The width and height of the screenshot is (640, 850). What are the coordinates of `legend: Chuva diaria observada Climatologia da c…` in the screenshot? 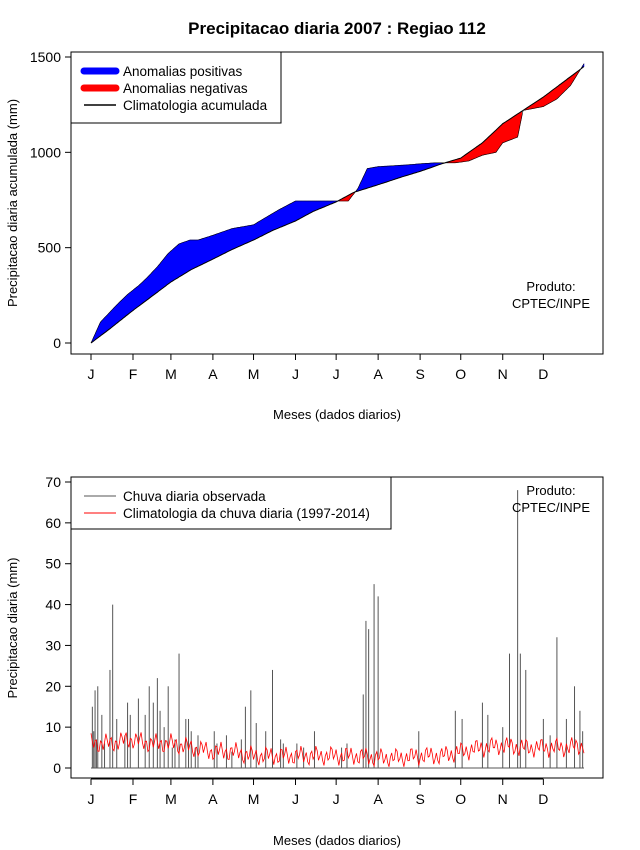 It's located at (231, 503).